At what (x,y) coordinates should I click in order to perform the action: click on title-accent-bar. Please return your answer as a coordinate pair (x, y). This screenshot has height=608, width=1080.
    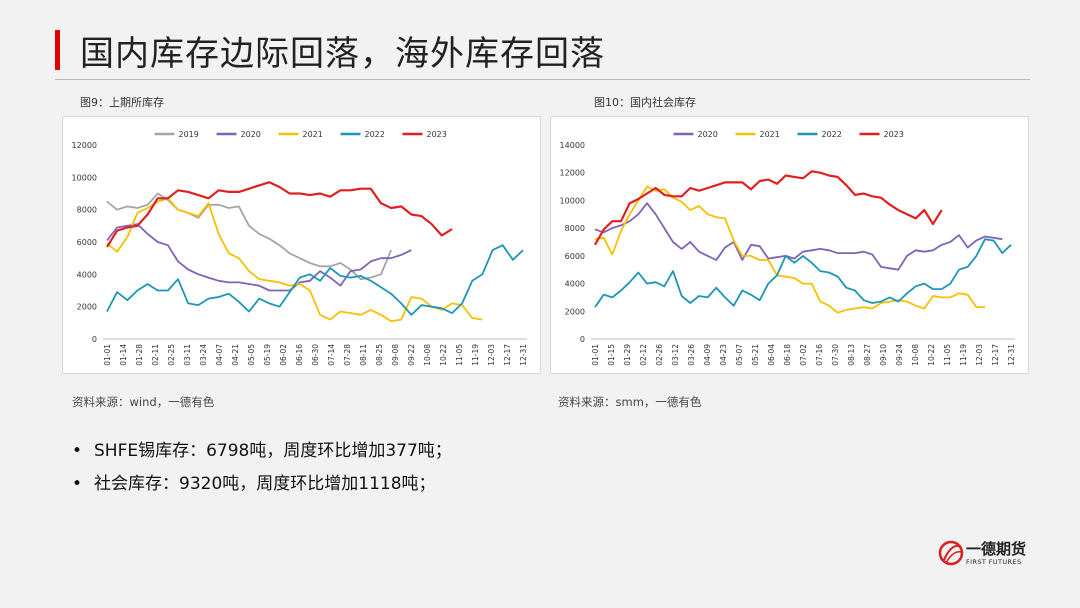
    Looking at the image, I should click on (57, 50).